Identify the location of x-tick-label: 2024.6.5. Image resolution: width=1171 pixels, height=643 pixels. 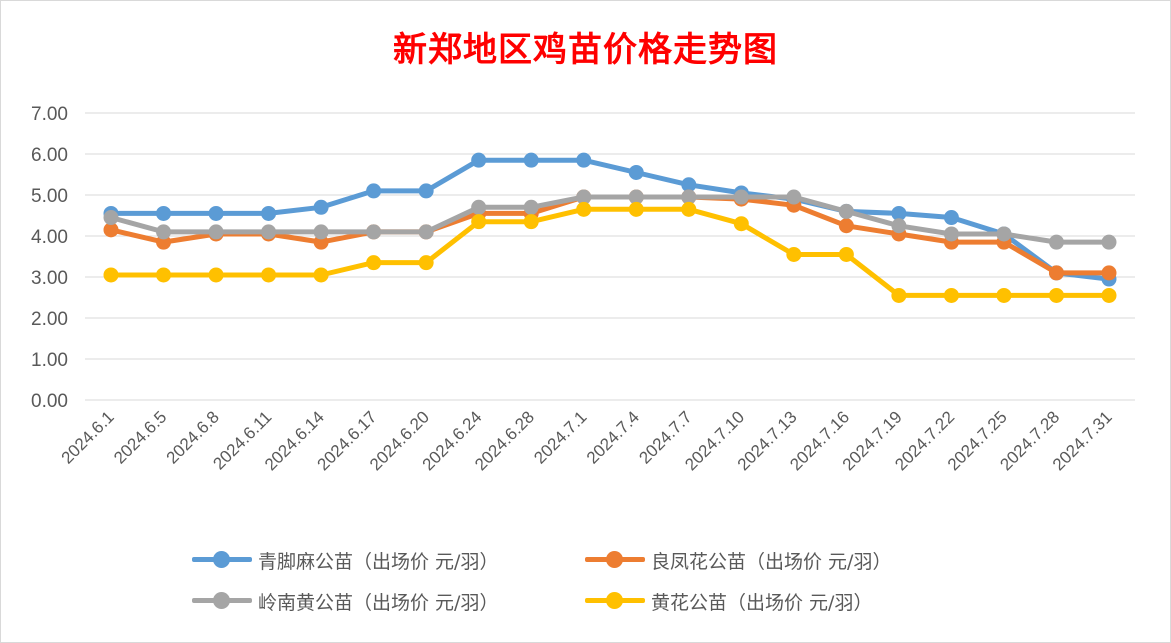
(140, 437).